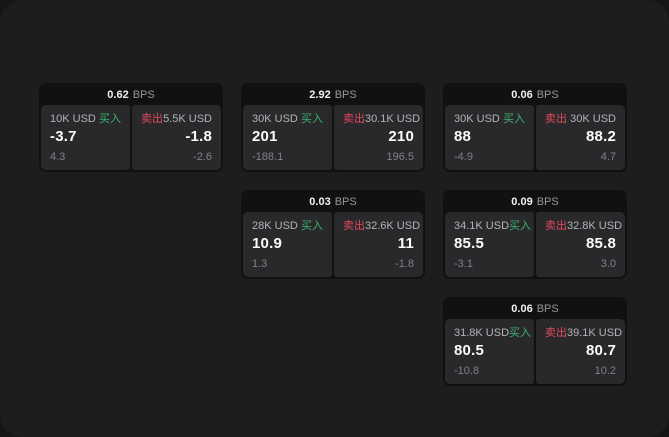 The width and height of the screenshot is (669, 437). I want to click on bps-value: 2.92, so click(320, 95).